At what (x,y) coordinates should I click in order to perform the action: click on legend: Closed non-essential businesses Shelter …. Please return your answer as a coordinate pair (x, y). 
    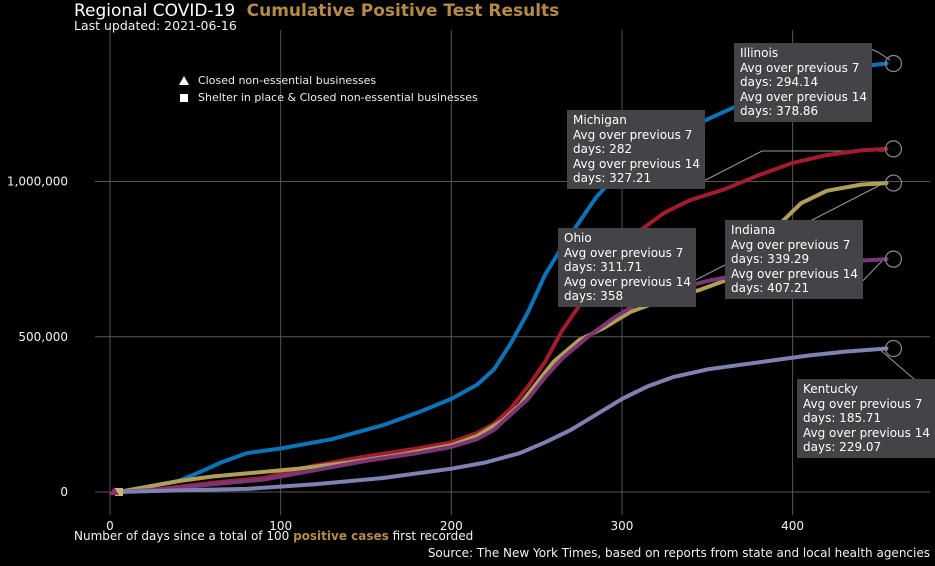
    Looking at the image, I should click on (328, 89).